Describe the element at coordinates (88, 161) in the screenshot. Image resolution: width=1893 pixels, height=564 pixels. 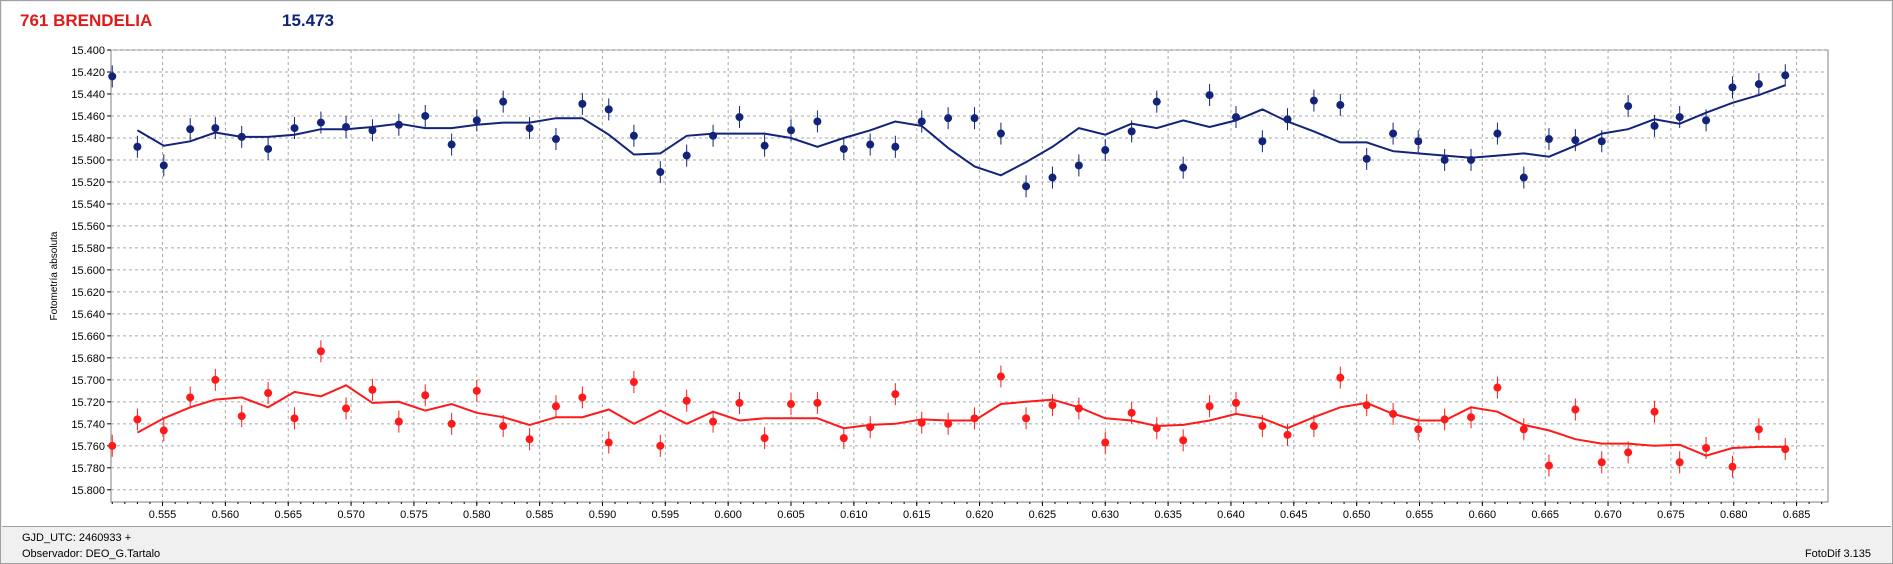
I see `y-tick-label: 15.500` at that location.